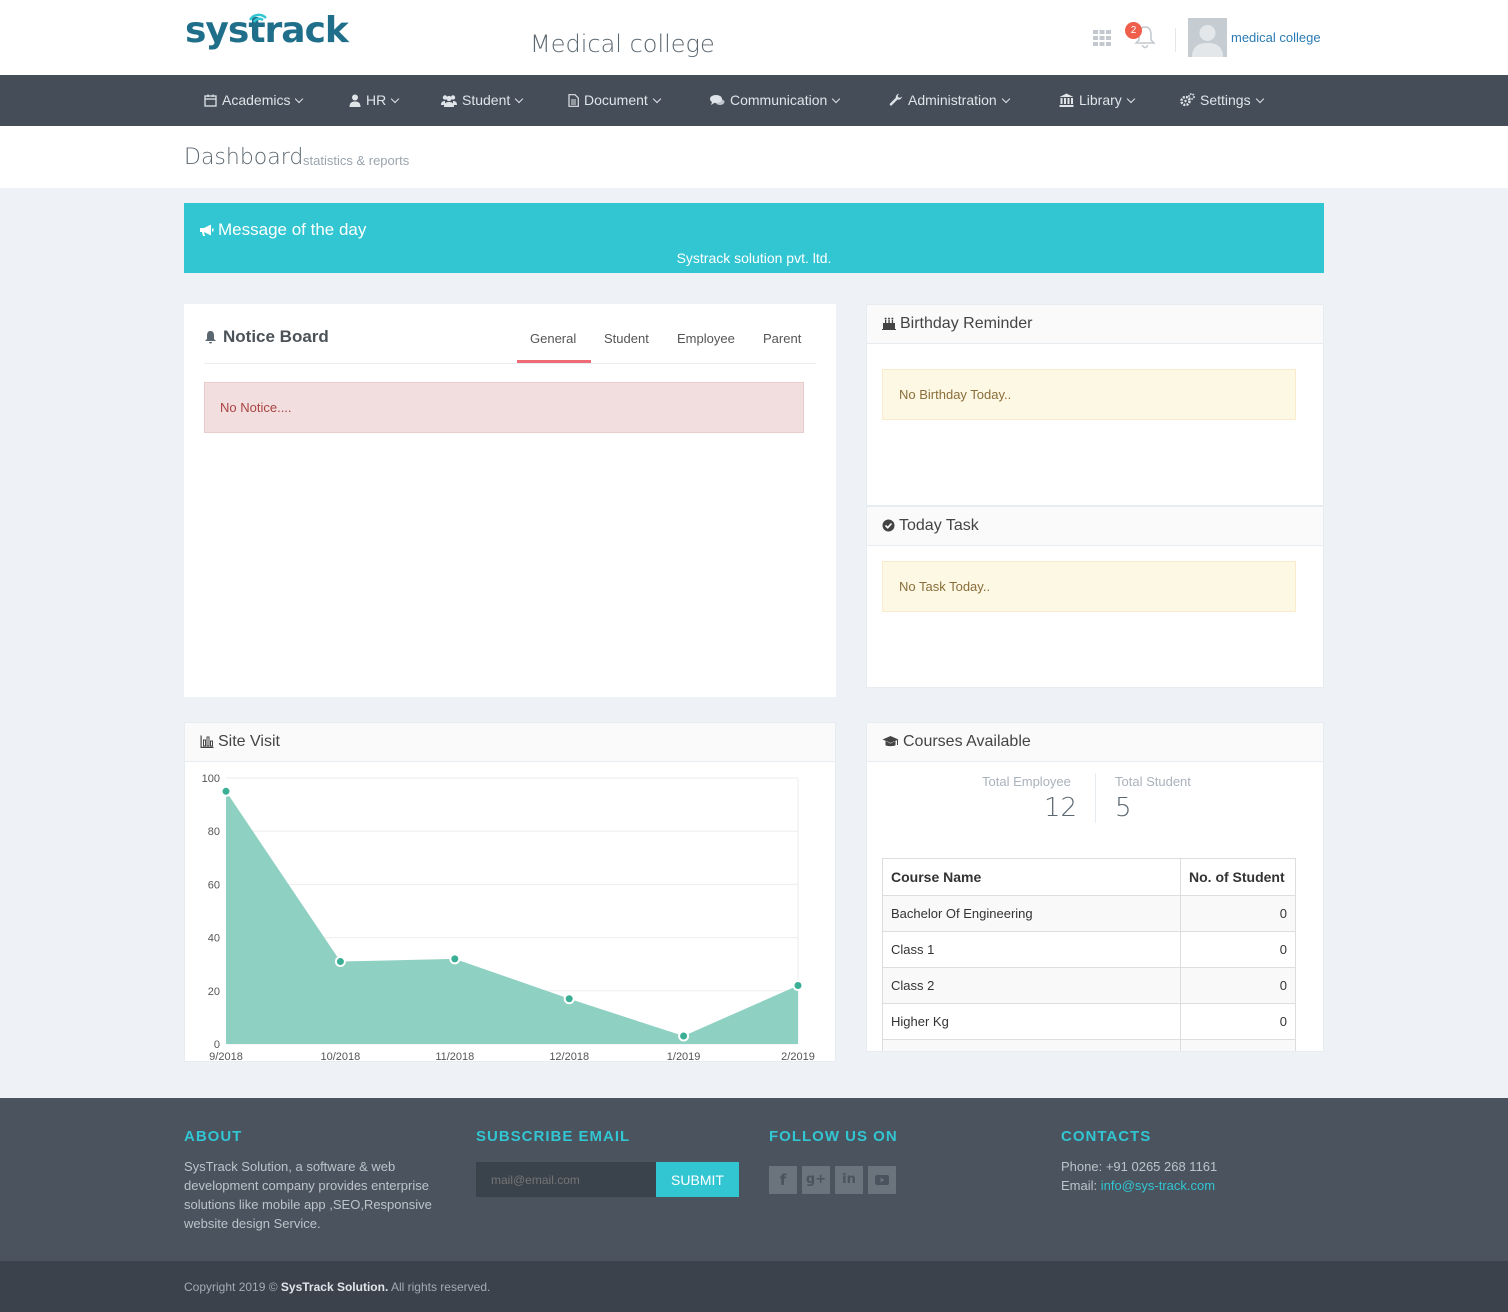  I want to click on birthday-cake-icon, so click(889, 323).